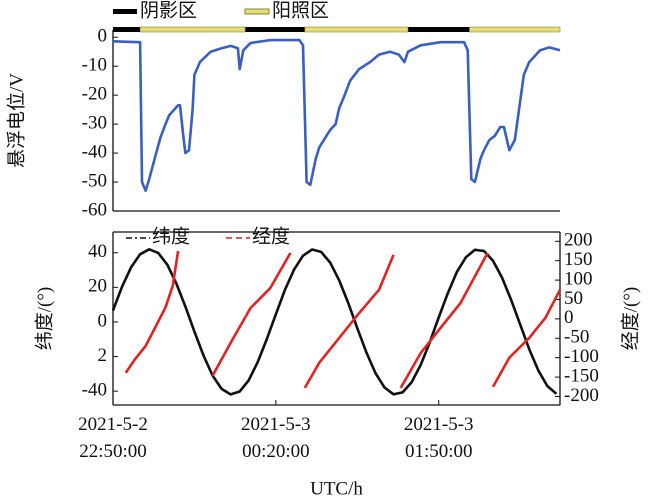 The width and height of the screenshot is (650, 504). I want to click on y-tick-label: -20, so click(94, 94).